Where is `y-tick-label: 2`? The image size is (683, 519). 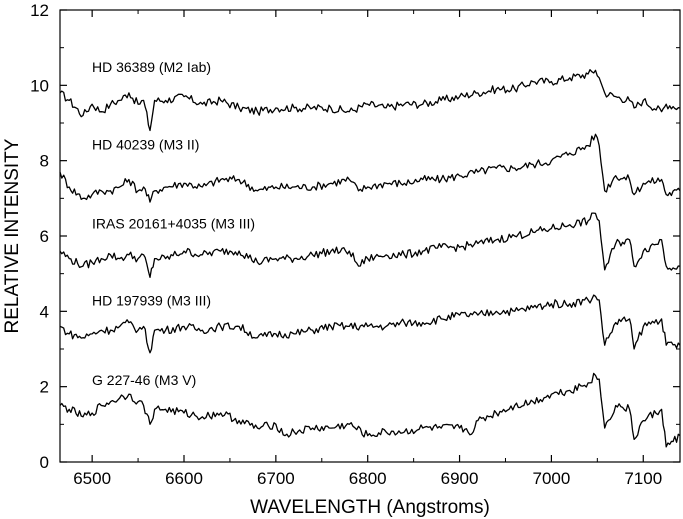
y-tick-label: 2 is located at coordinates (44, 387).